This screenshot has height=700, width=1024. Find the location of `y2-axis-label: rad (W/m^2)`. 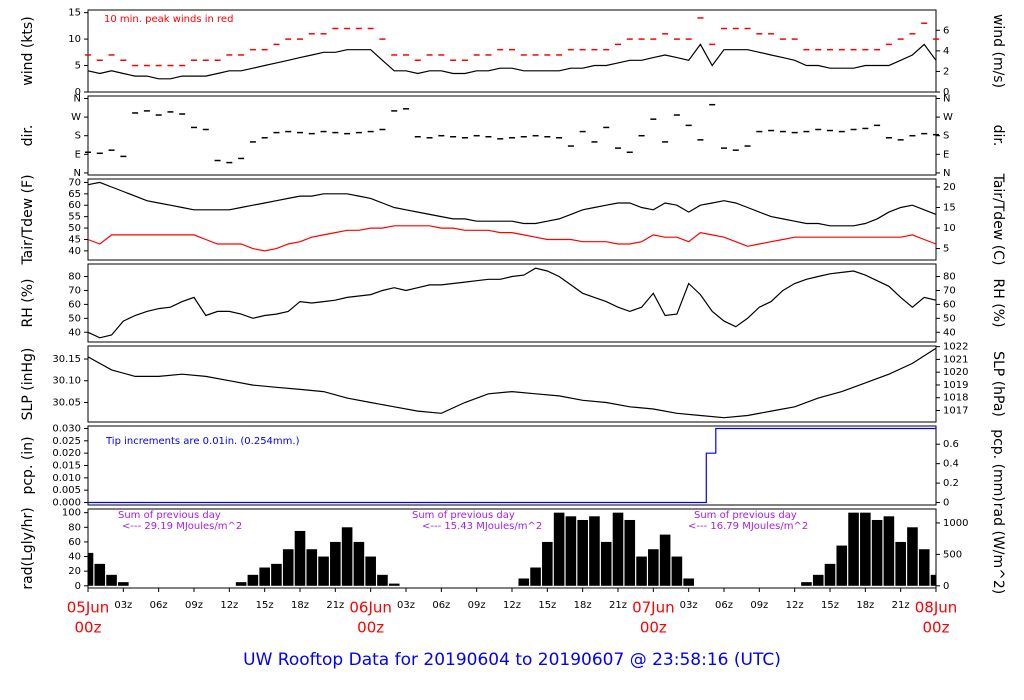

y2-axis-label: rad (W/m^2) is located at coordinates (998, 548).